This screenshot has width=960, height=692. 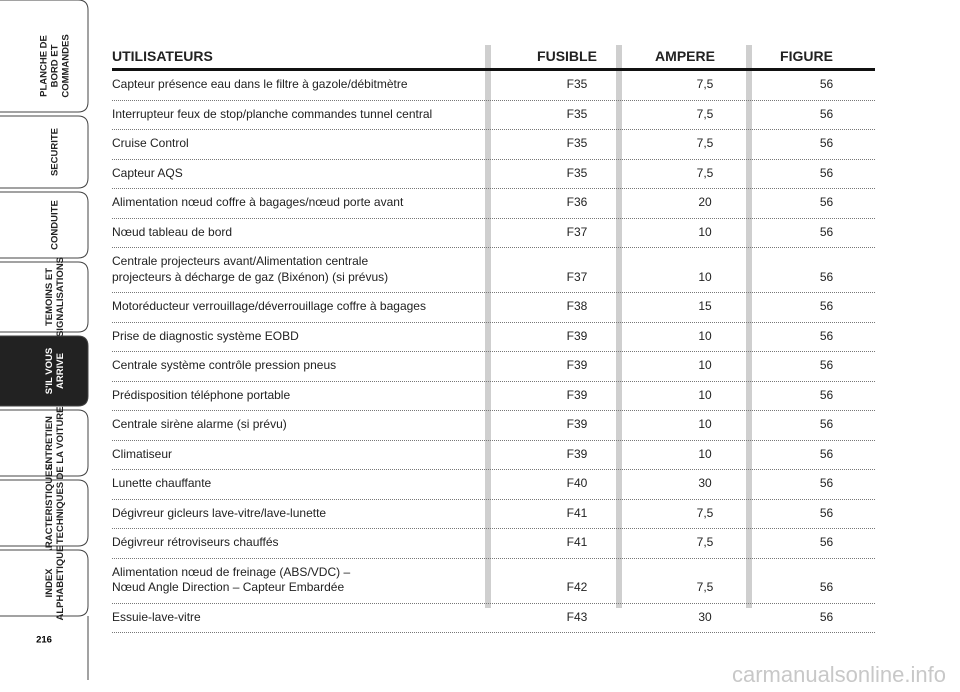 What do you see at coordinates (49, 513) in the screenshot?
I see `tab-label: CARACTERISTIQUES` at bounding box center [49, 513].